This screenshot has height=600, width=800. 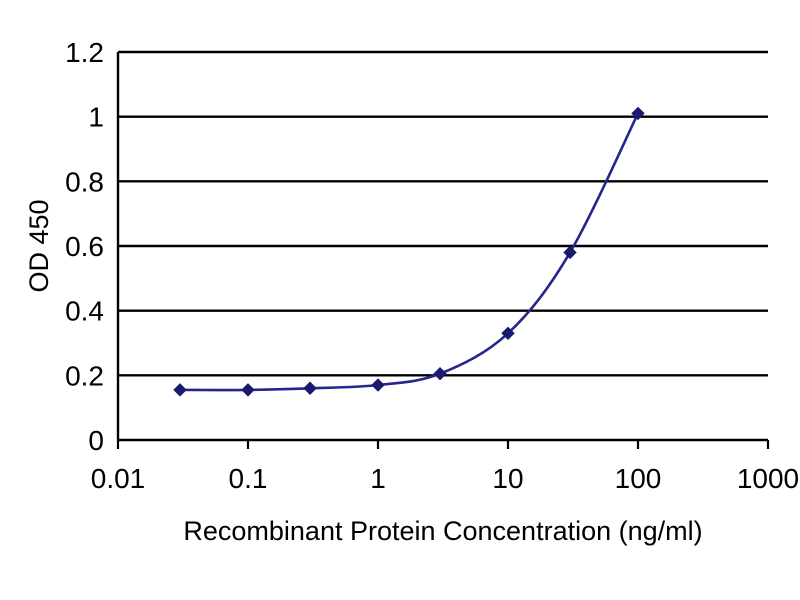 What do you see at coordinates (96, 440) in the screenshot?
I see `y-tick-label: 0` at bounding box center [96, 440].